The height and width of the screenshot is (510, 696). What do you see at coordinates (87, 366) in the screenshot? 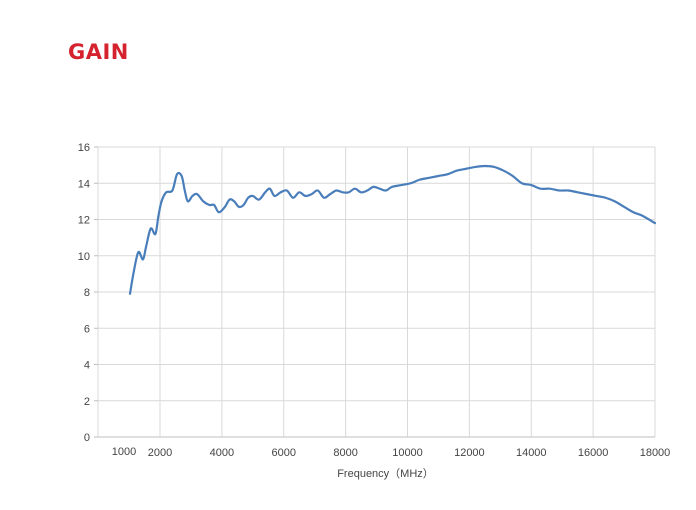
I see `y-tick-label: 4` at bounding box center [87, 366].